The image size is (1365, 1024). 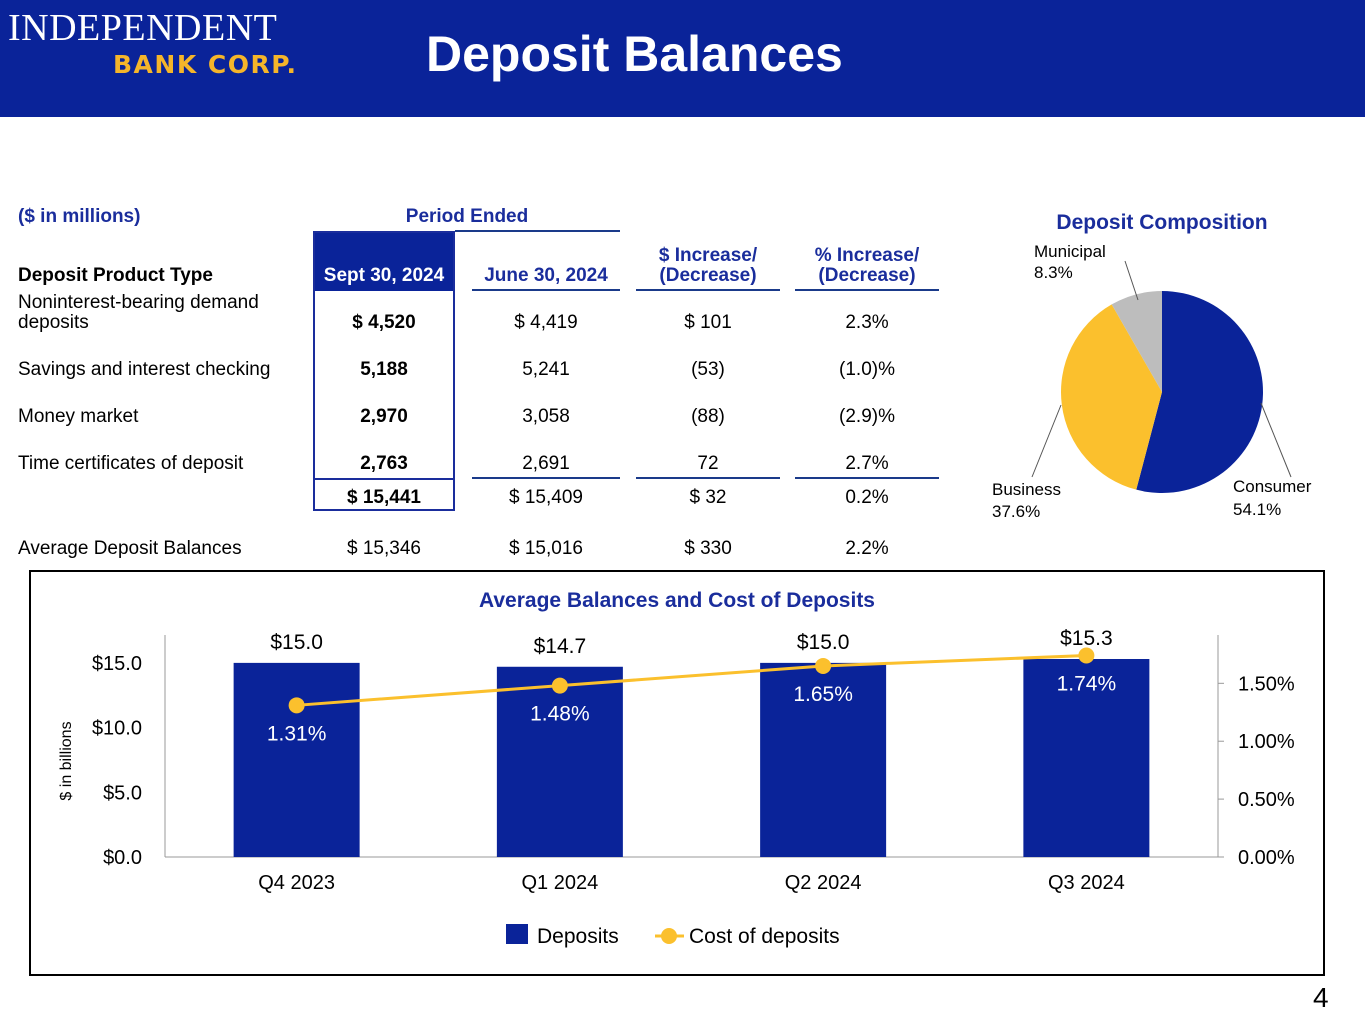 What do you see at coordinates (117, 729) in the screenshot?
I see `y-tick-label: $10.0` at bounding box center [117, 729].